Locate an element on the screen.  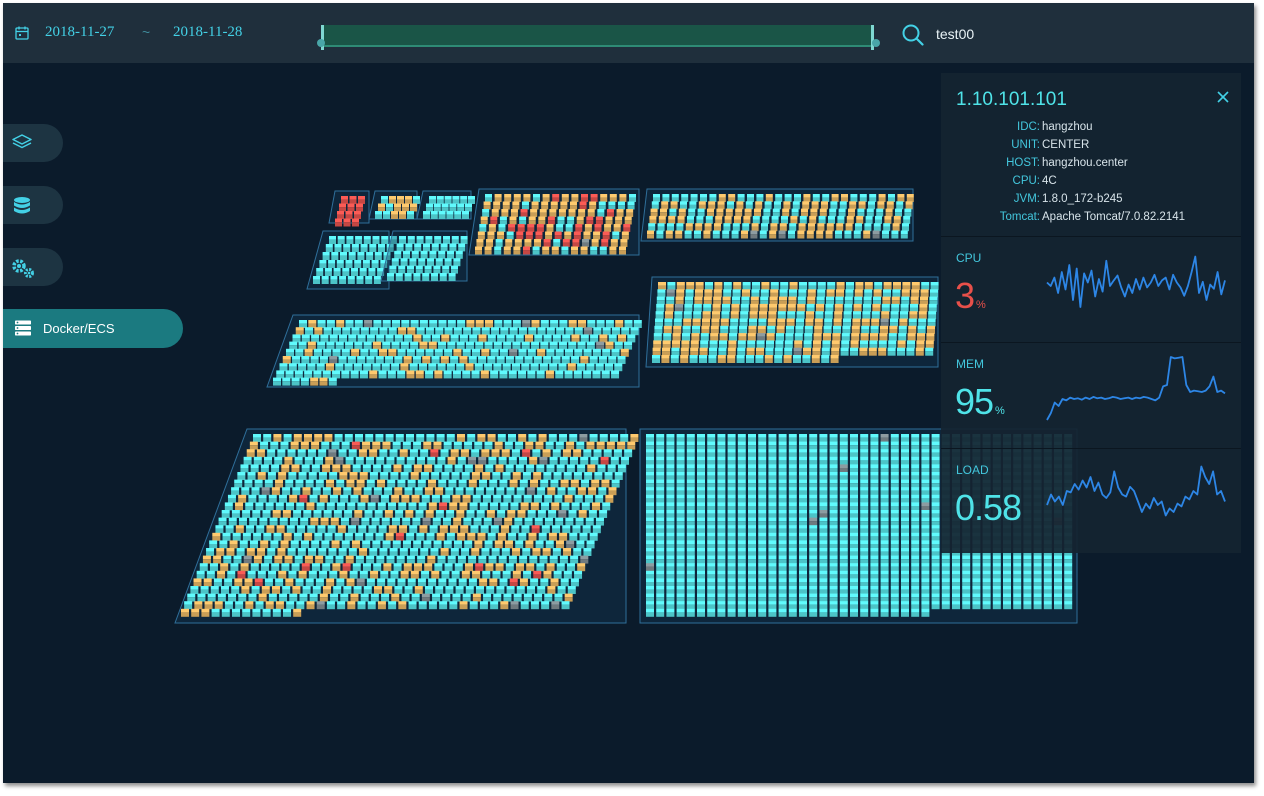
cluster-group is located at coordinates (454, 351).